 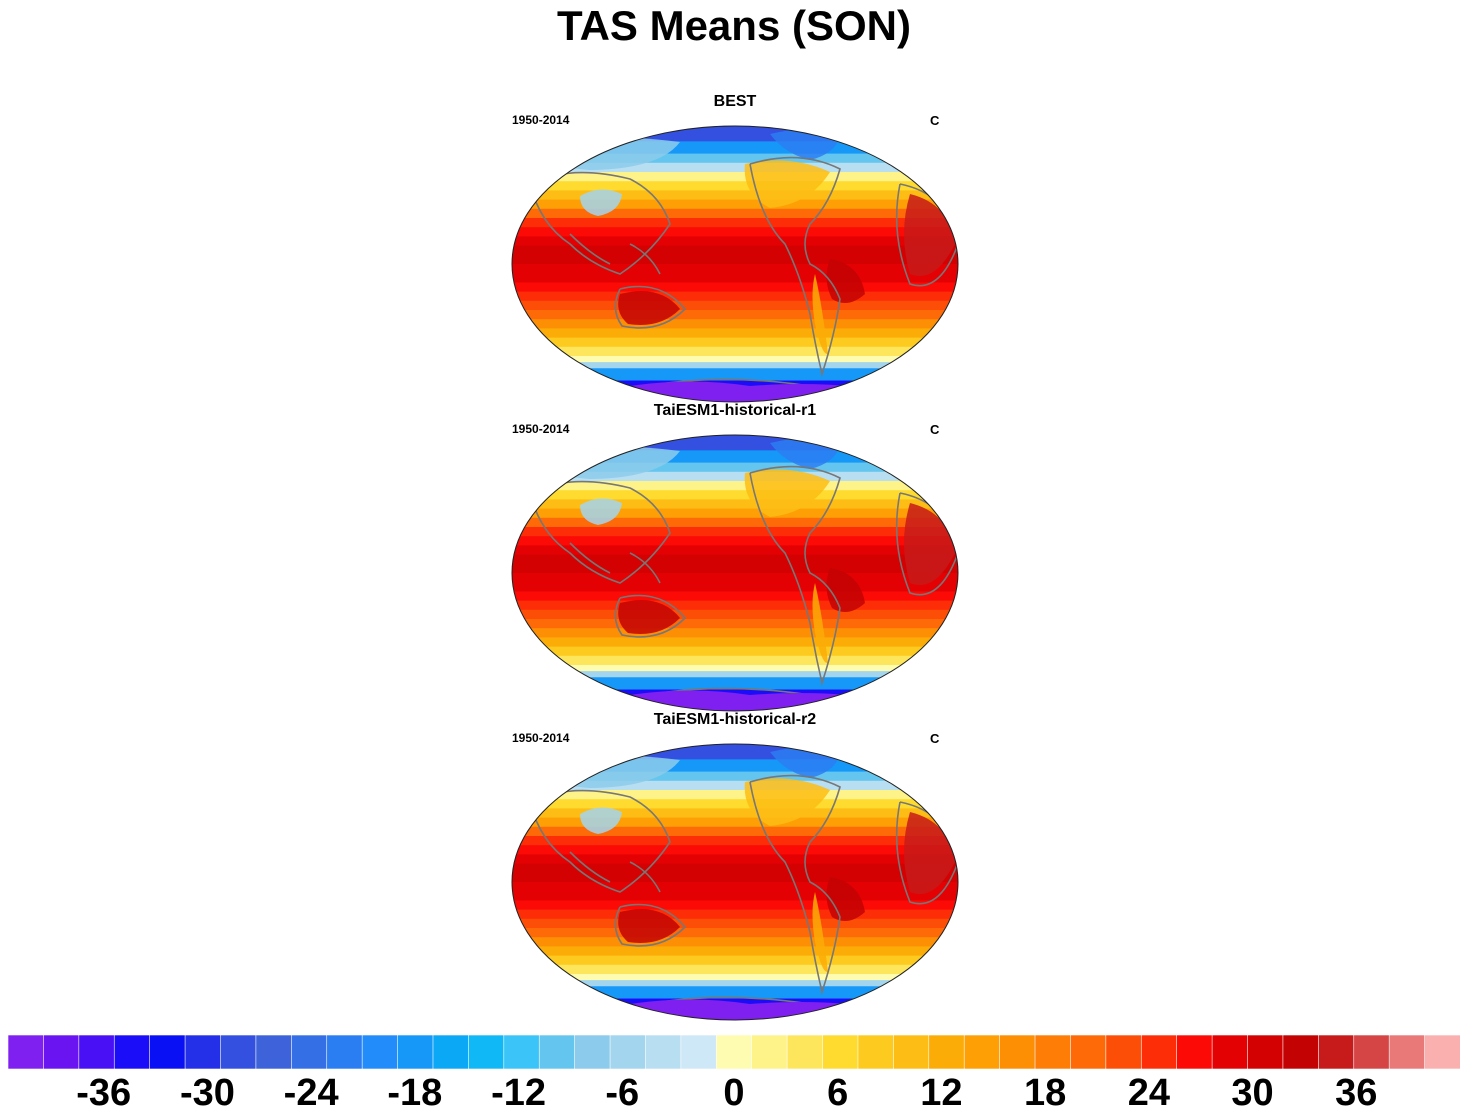 I want to click on map-panel-best: BEST 1950-2014 C, so click(x=735, y=248).